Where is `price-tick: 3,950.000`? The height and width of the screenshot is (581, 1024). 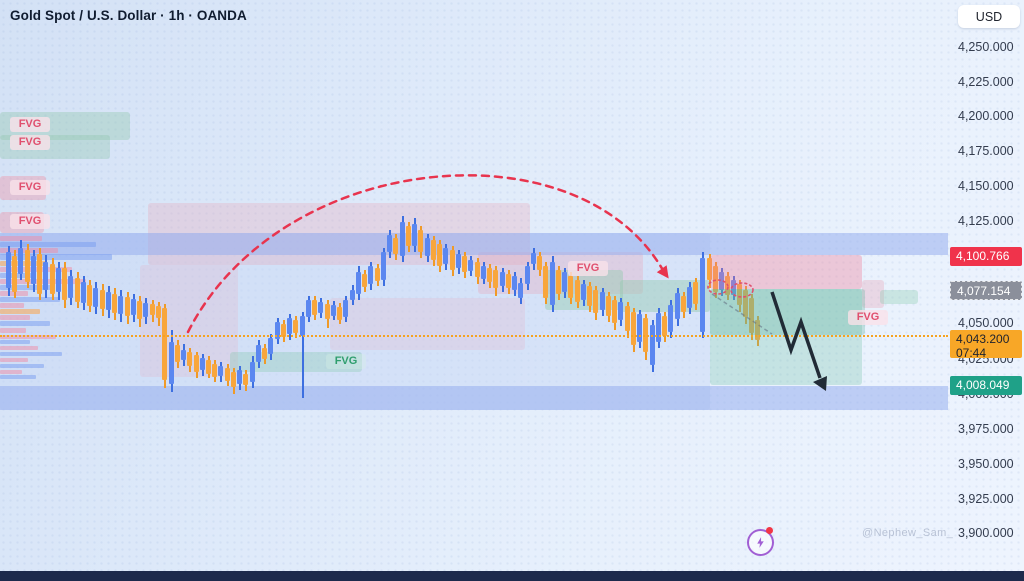 price-tick: 3,950.000 is located at coordinates (986, 464).